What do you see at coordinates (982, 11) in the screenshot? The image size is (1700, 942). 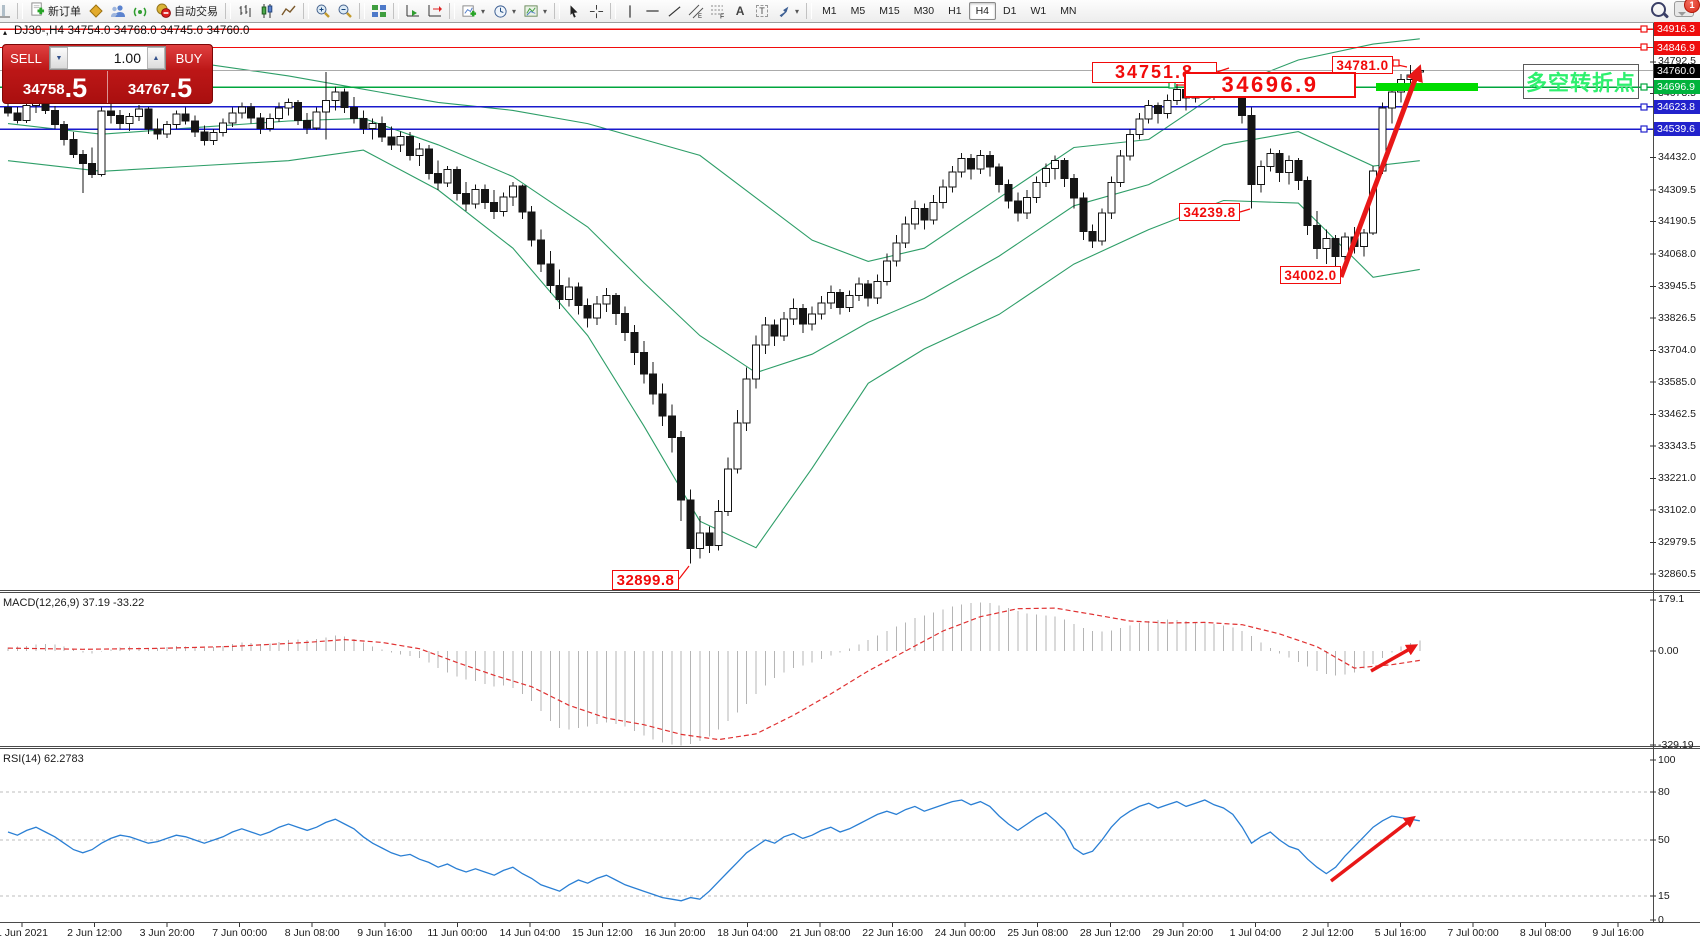 I see `tab-timeframe-h4: H4` at bounding box center [982, 11].